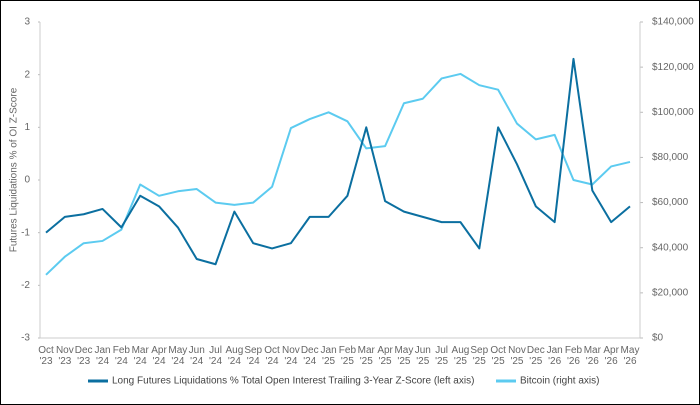 This screenshot has height=405, width=700. What do you see at coordinates (403, 356) in the screenshot?
I see `x-tick-label: May '25` at bounding box center [403, 356].